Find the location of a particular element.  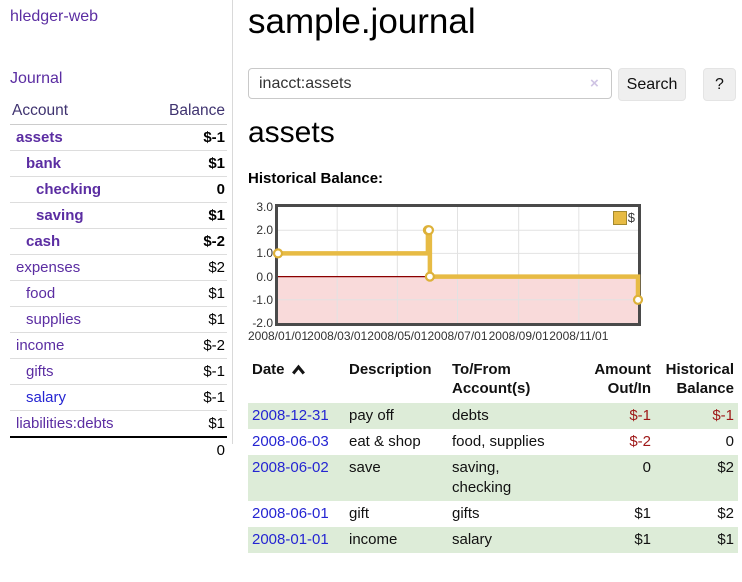

balance-column-header: Balance is located at coordinates (187, 111).